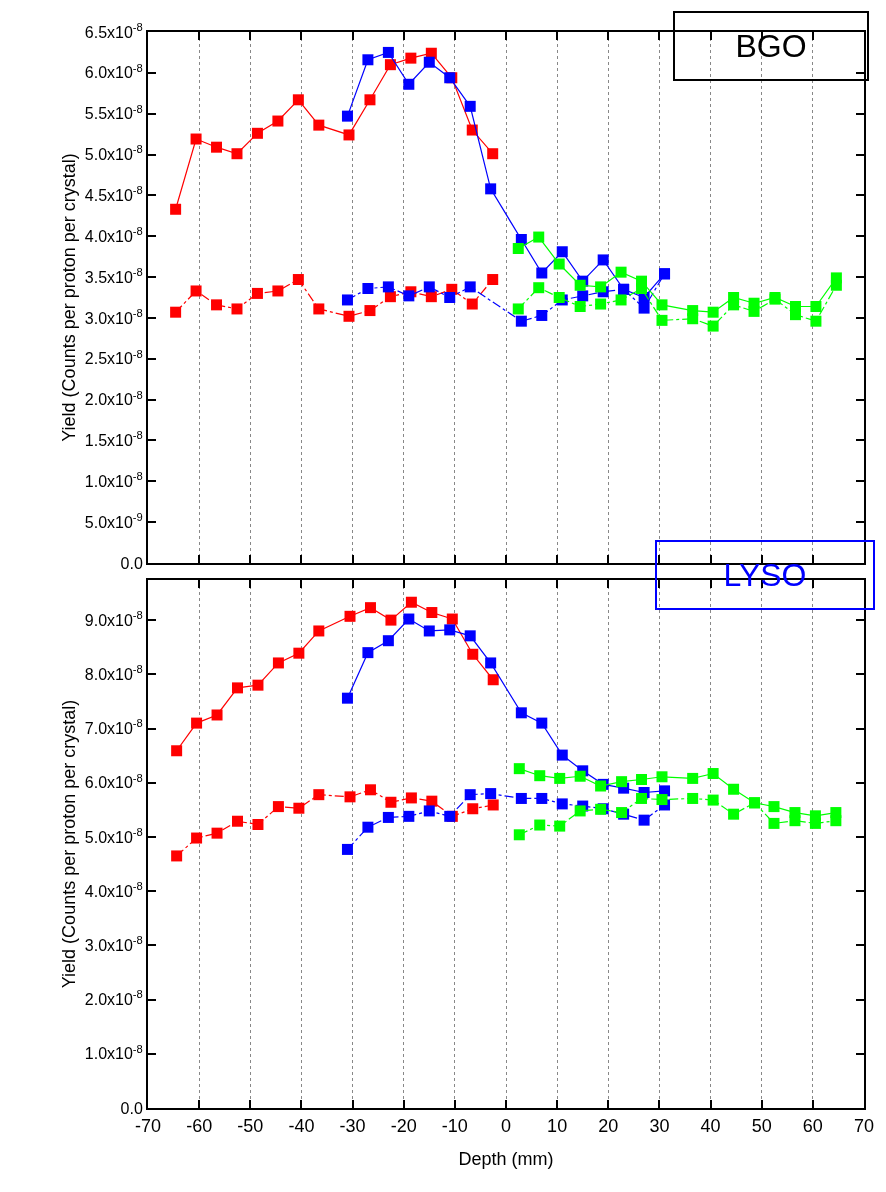 The width and height of the screenshot is (886, 1192). What do you see at coordinates (352, 1125) in the screenshot?
I see `x-tick-label: -30` at bounding box center [352, 1125].